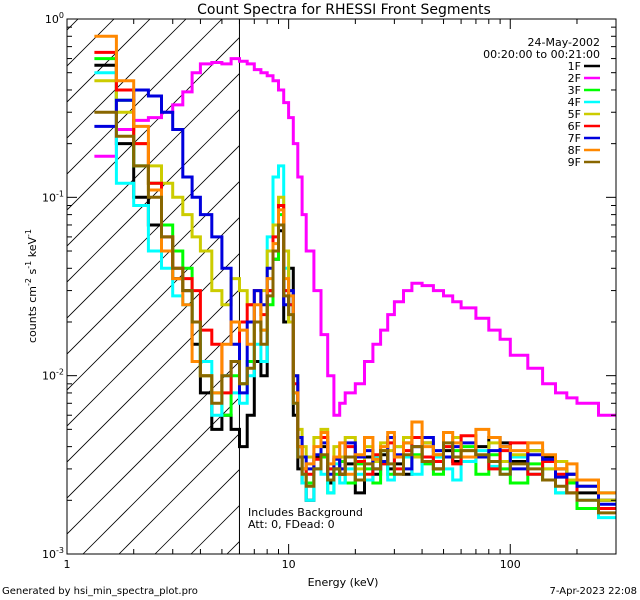 The image size is (640, 600). What do you see at coordinates (574, 138) in the screenshot?
I see `legend-label-7F: 7F` at bounding box center [574, 138].